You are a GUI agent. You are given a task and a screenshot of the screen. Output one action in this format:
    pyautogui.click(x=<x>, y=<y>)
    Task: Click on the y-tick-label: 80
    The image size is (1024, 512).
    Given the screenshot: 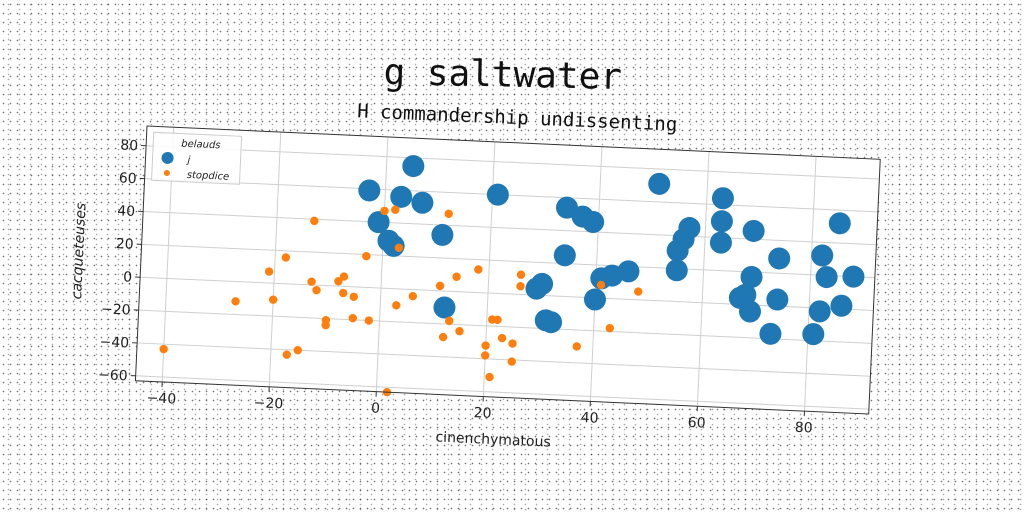 What is the action you would take?
    pyautogui.click(x=129, y=146)
    